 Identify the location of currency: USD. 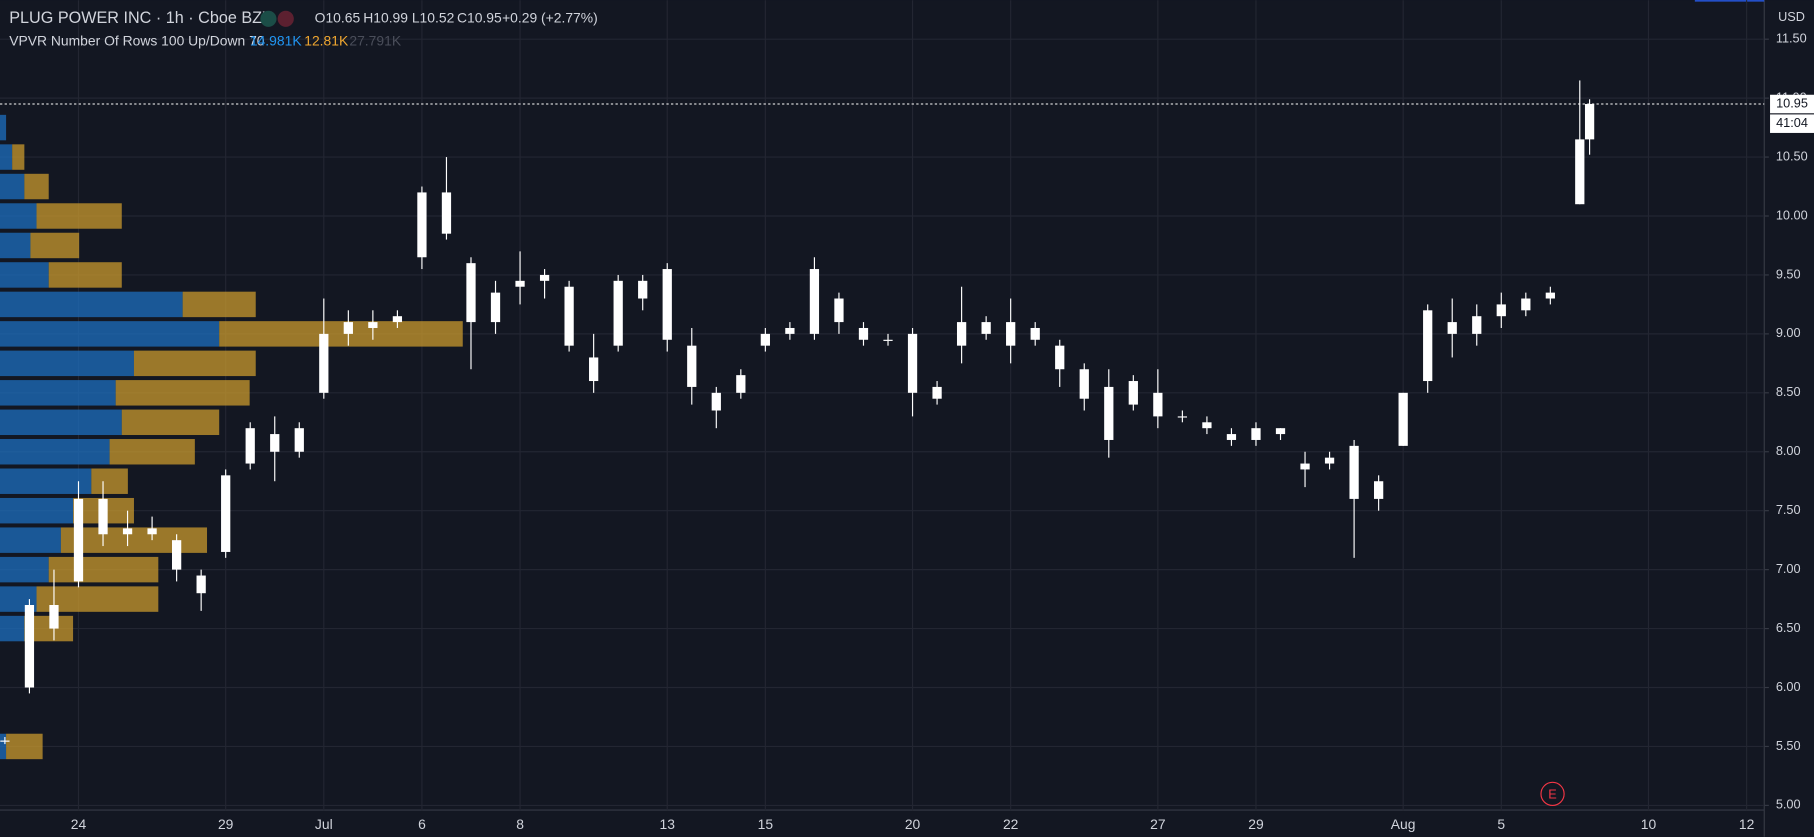
(1791, 16).